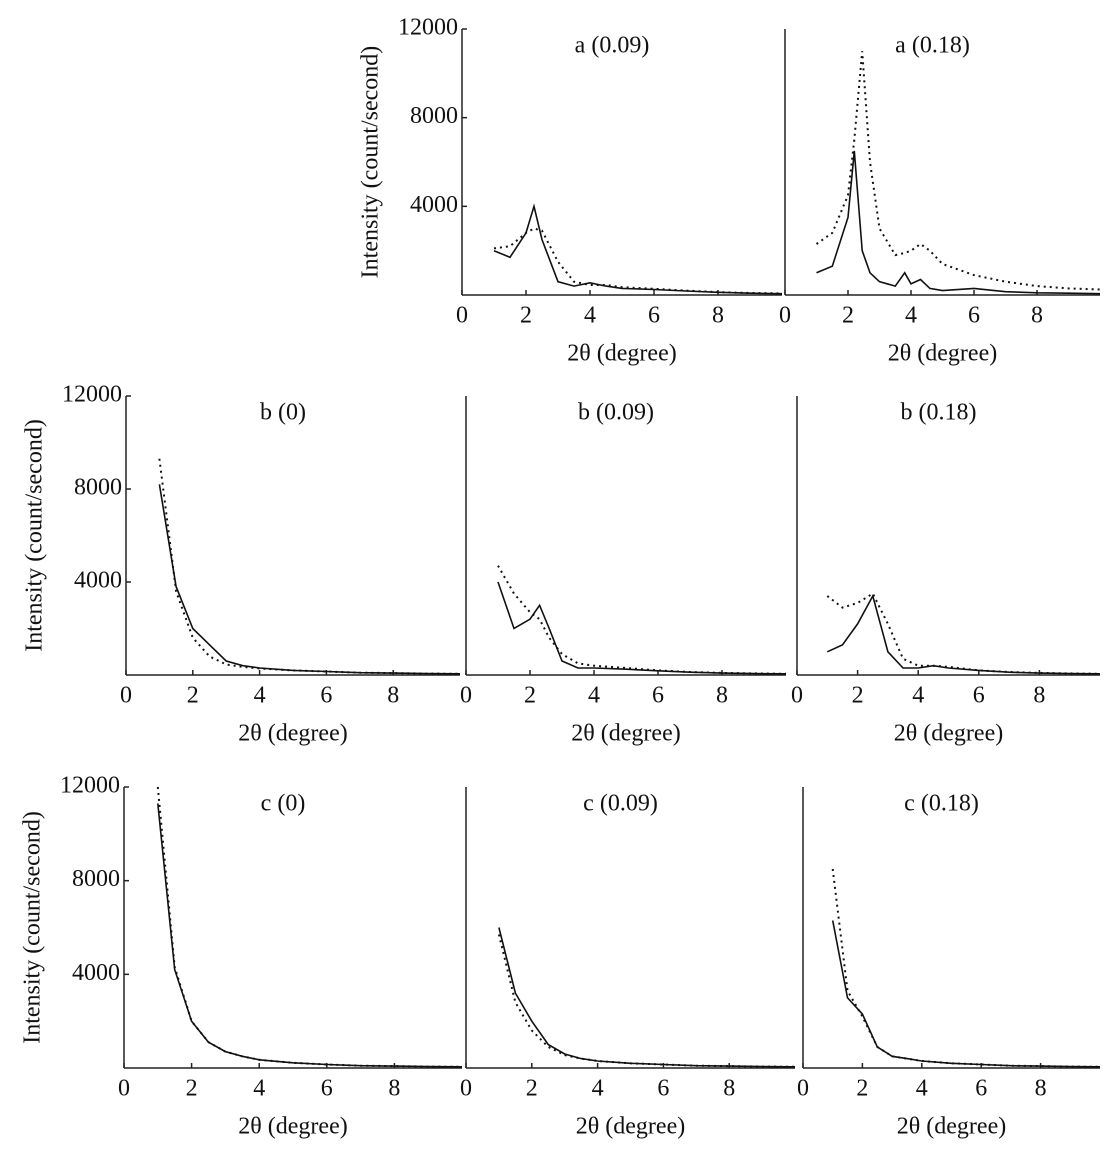 The image size is (1103, 1149). Describe the element at coordinates (283, 804) in the screenshot. I see `panel-title: c (0)` at that location.